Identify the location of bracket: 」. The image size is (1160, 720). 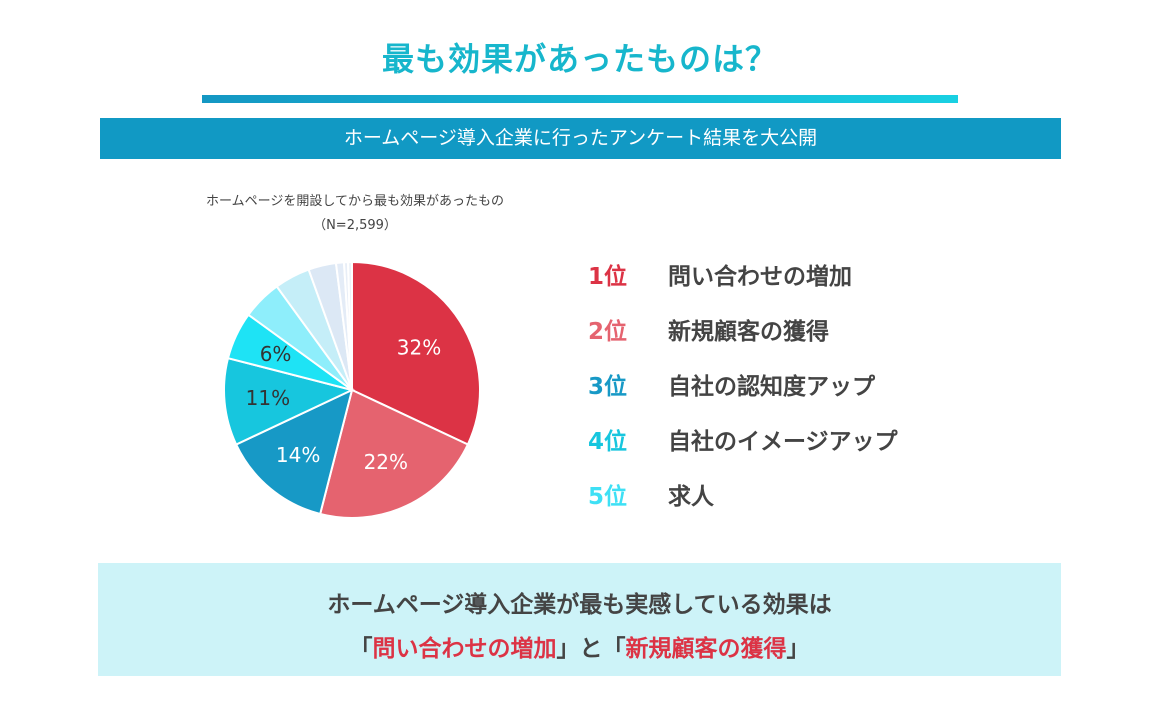
(798, 649).